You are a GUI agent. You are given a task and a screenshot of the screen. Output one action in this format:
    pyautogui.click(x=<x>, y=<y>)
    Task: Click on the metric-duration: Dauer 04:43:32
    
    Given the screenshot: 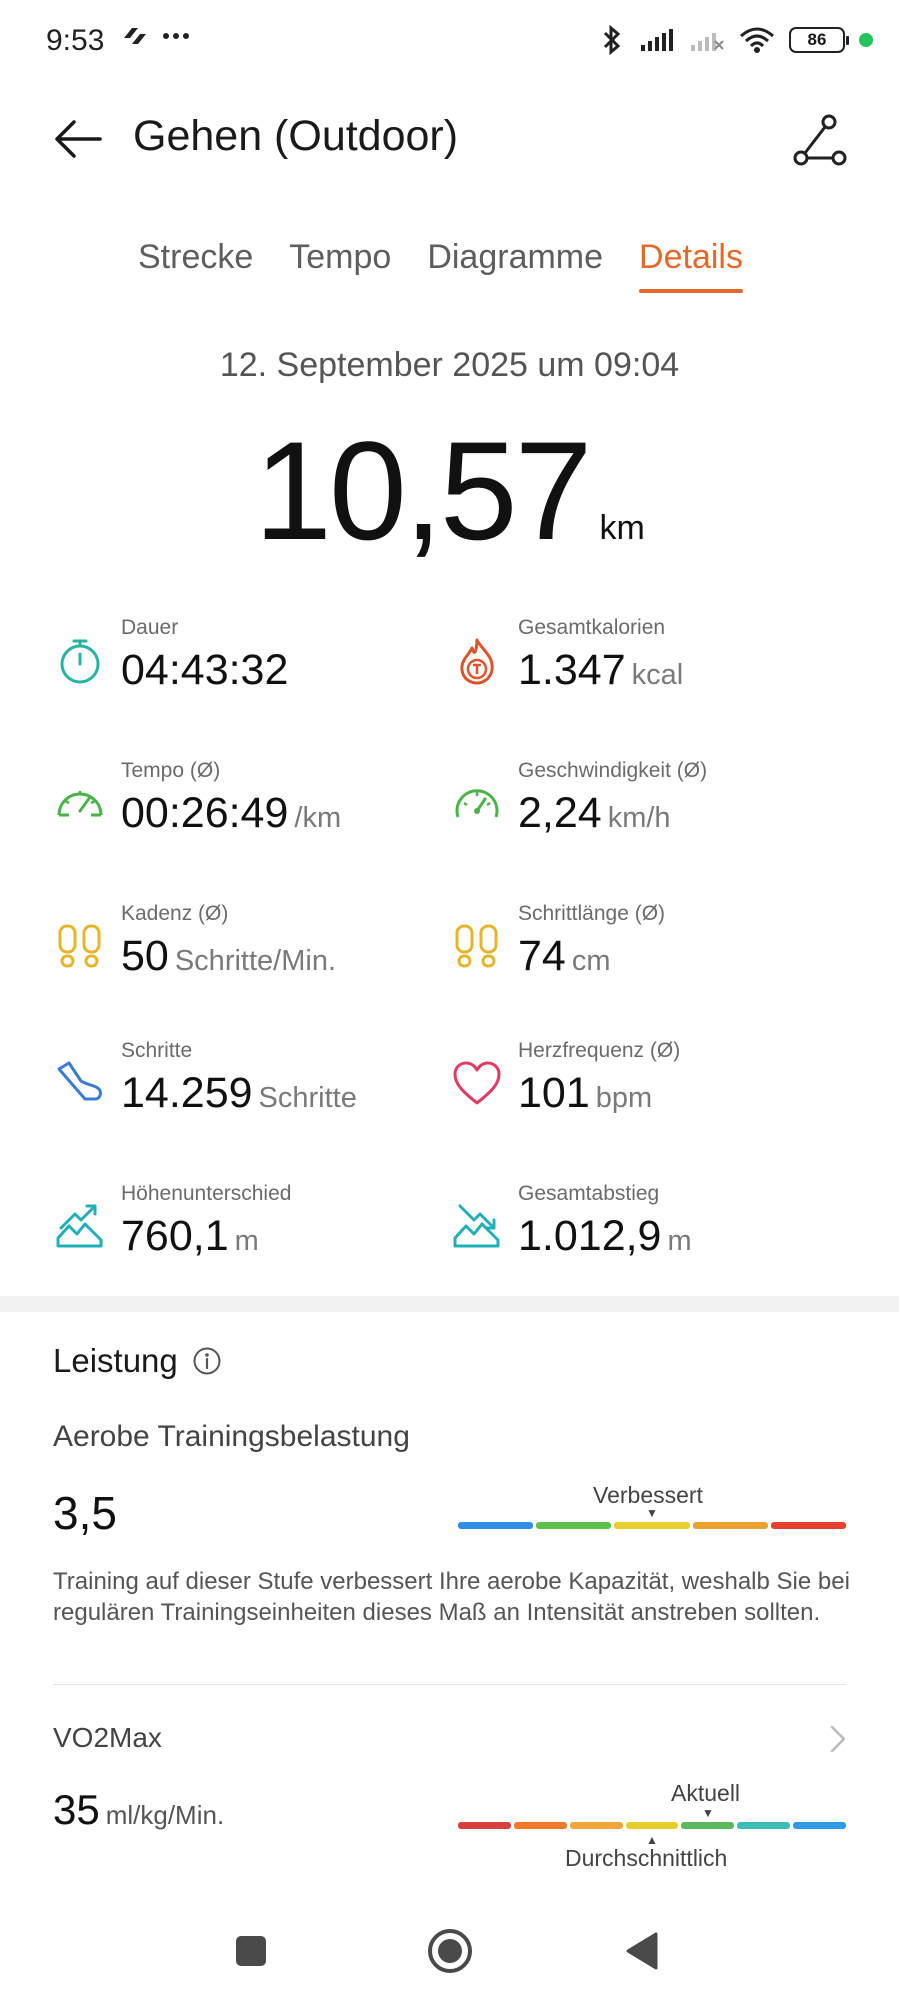 What is the action you would take?
    pyautogui.click(x=245, y=666)
    